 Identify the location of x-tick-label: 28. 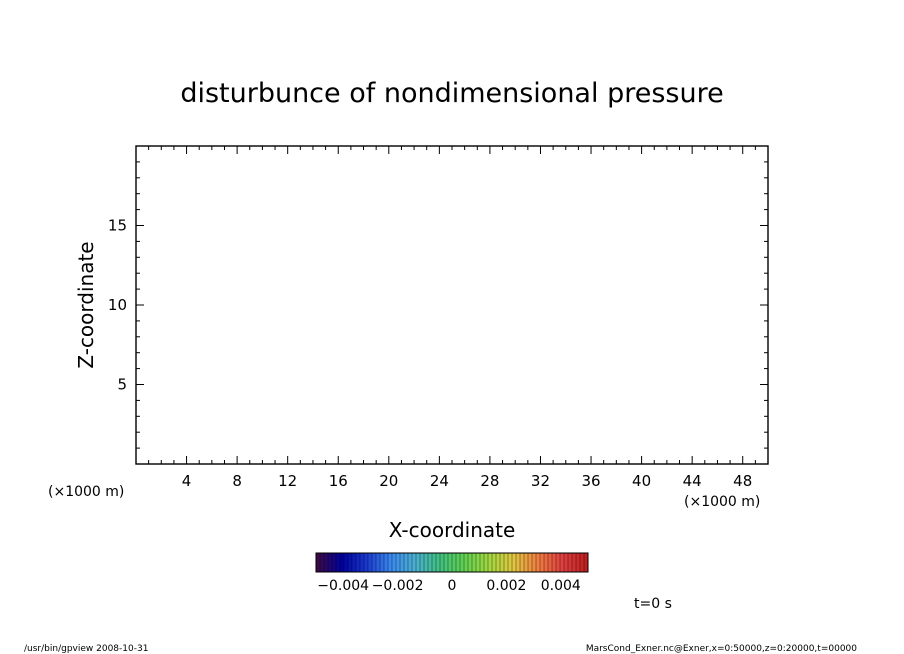
(489, 481).